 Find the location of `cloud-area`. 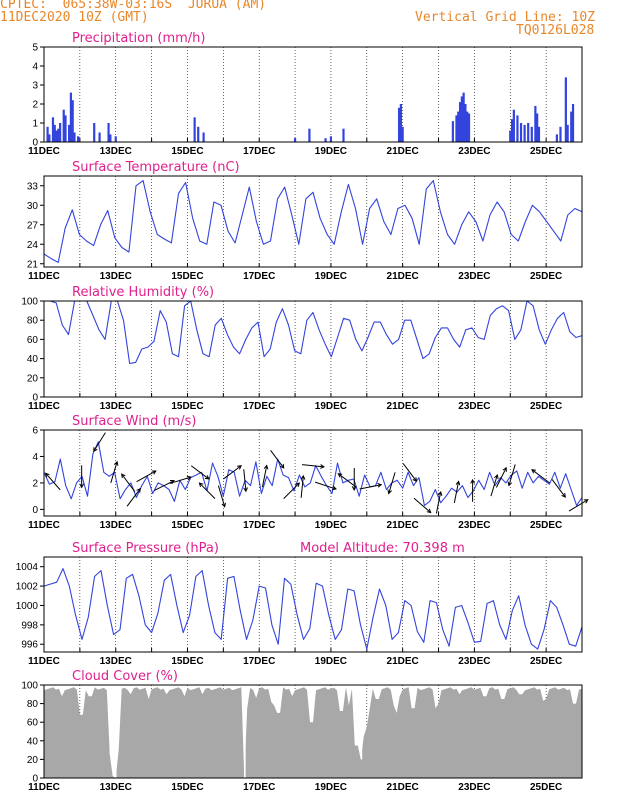

cloud-area is located at coordinates (313, 732).